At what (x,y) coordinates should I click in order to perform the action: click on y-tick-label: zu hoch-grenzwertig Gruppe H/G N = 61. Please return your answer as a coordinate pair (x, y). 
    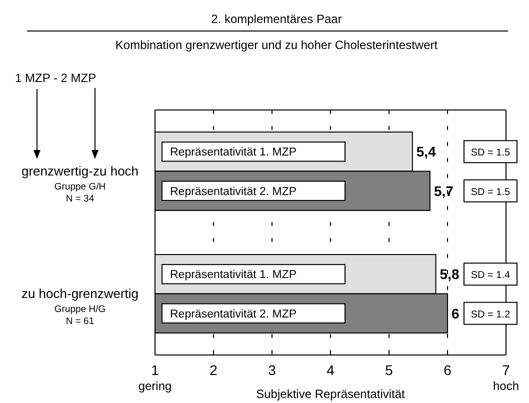
    Looking at the image, I should click on (80, 306).